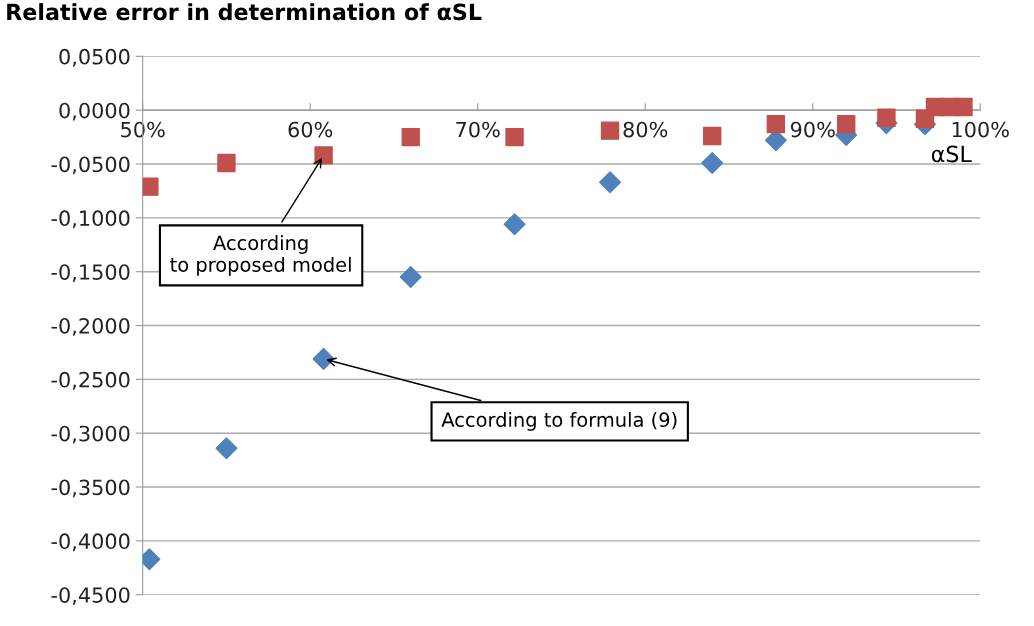 Image resolution: width=1034 pixels, height=626 pixels. Describe the element at coordinates (90, 326) in the screenshot. I see `y-tick-label: -0,2000` at that location.